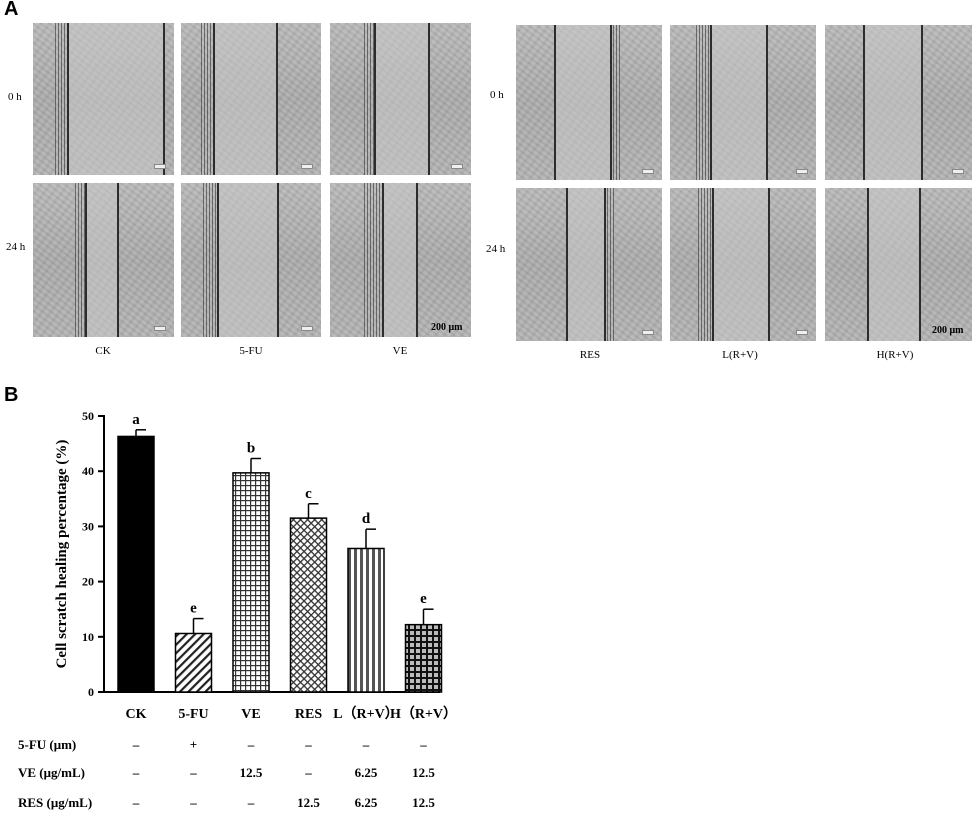 This screenshot has height=818, width=976. I want to click on y-tick-label: 20, so click(88, 582).